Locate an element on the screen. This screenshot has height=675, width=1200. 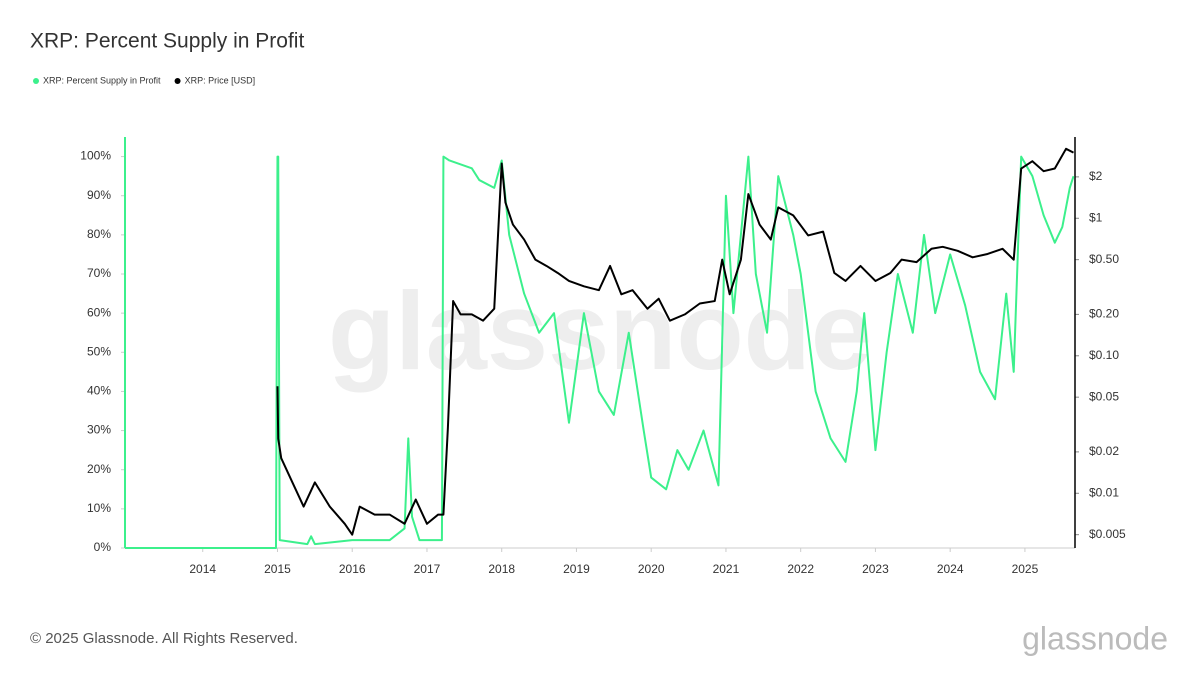
y-tick-label: 90% is located at coordinates (99, 195).